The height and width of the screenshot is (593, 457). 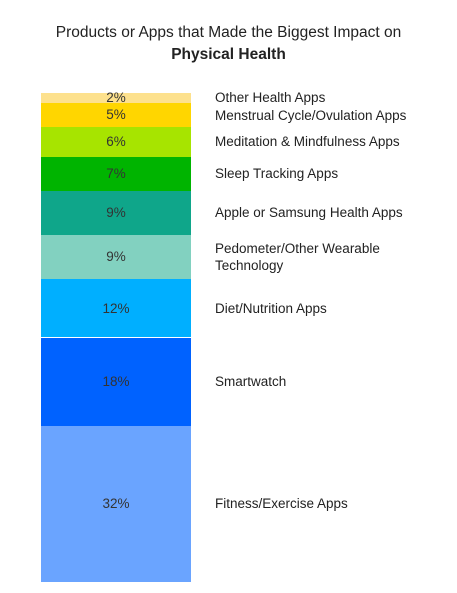 I want to click on segment-value-label: 12%, so click(x=116, y=308).